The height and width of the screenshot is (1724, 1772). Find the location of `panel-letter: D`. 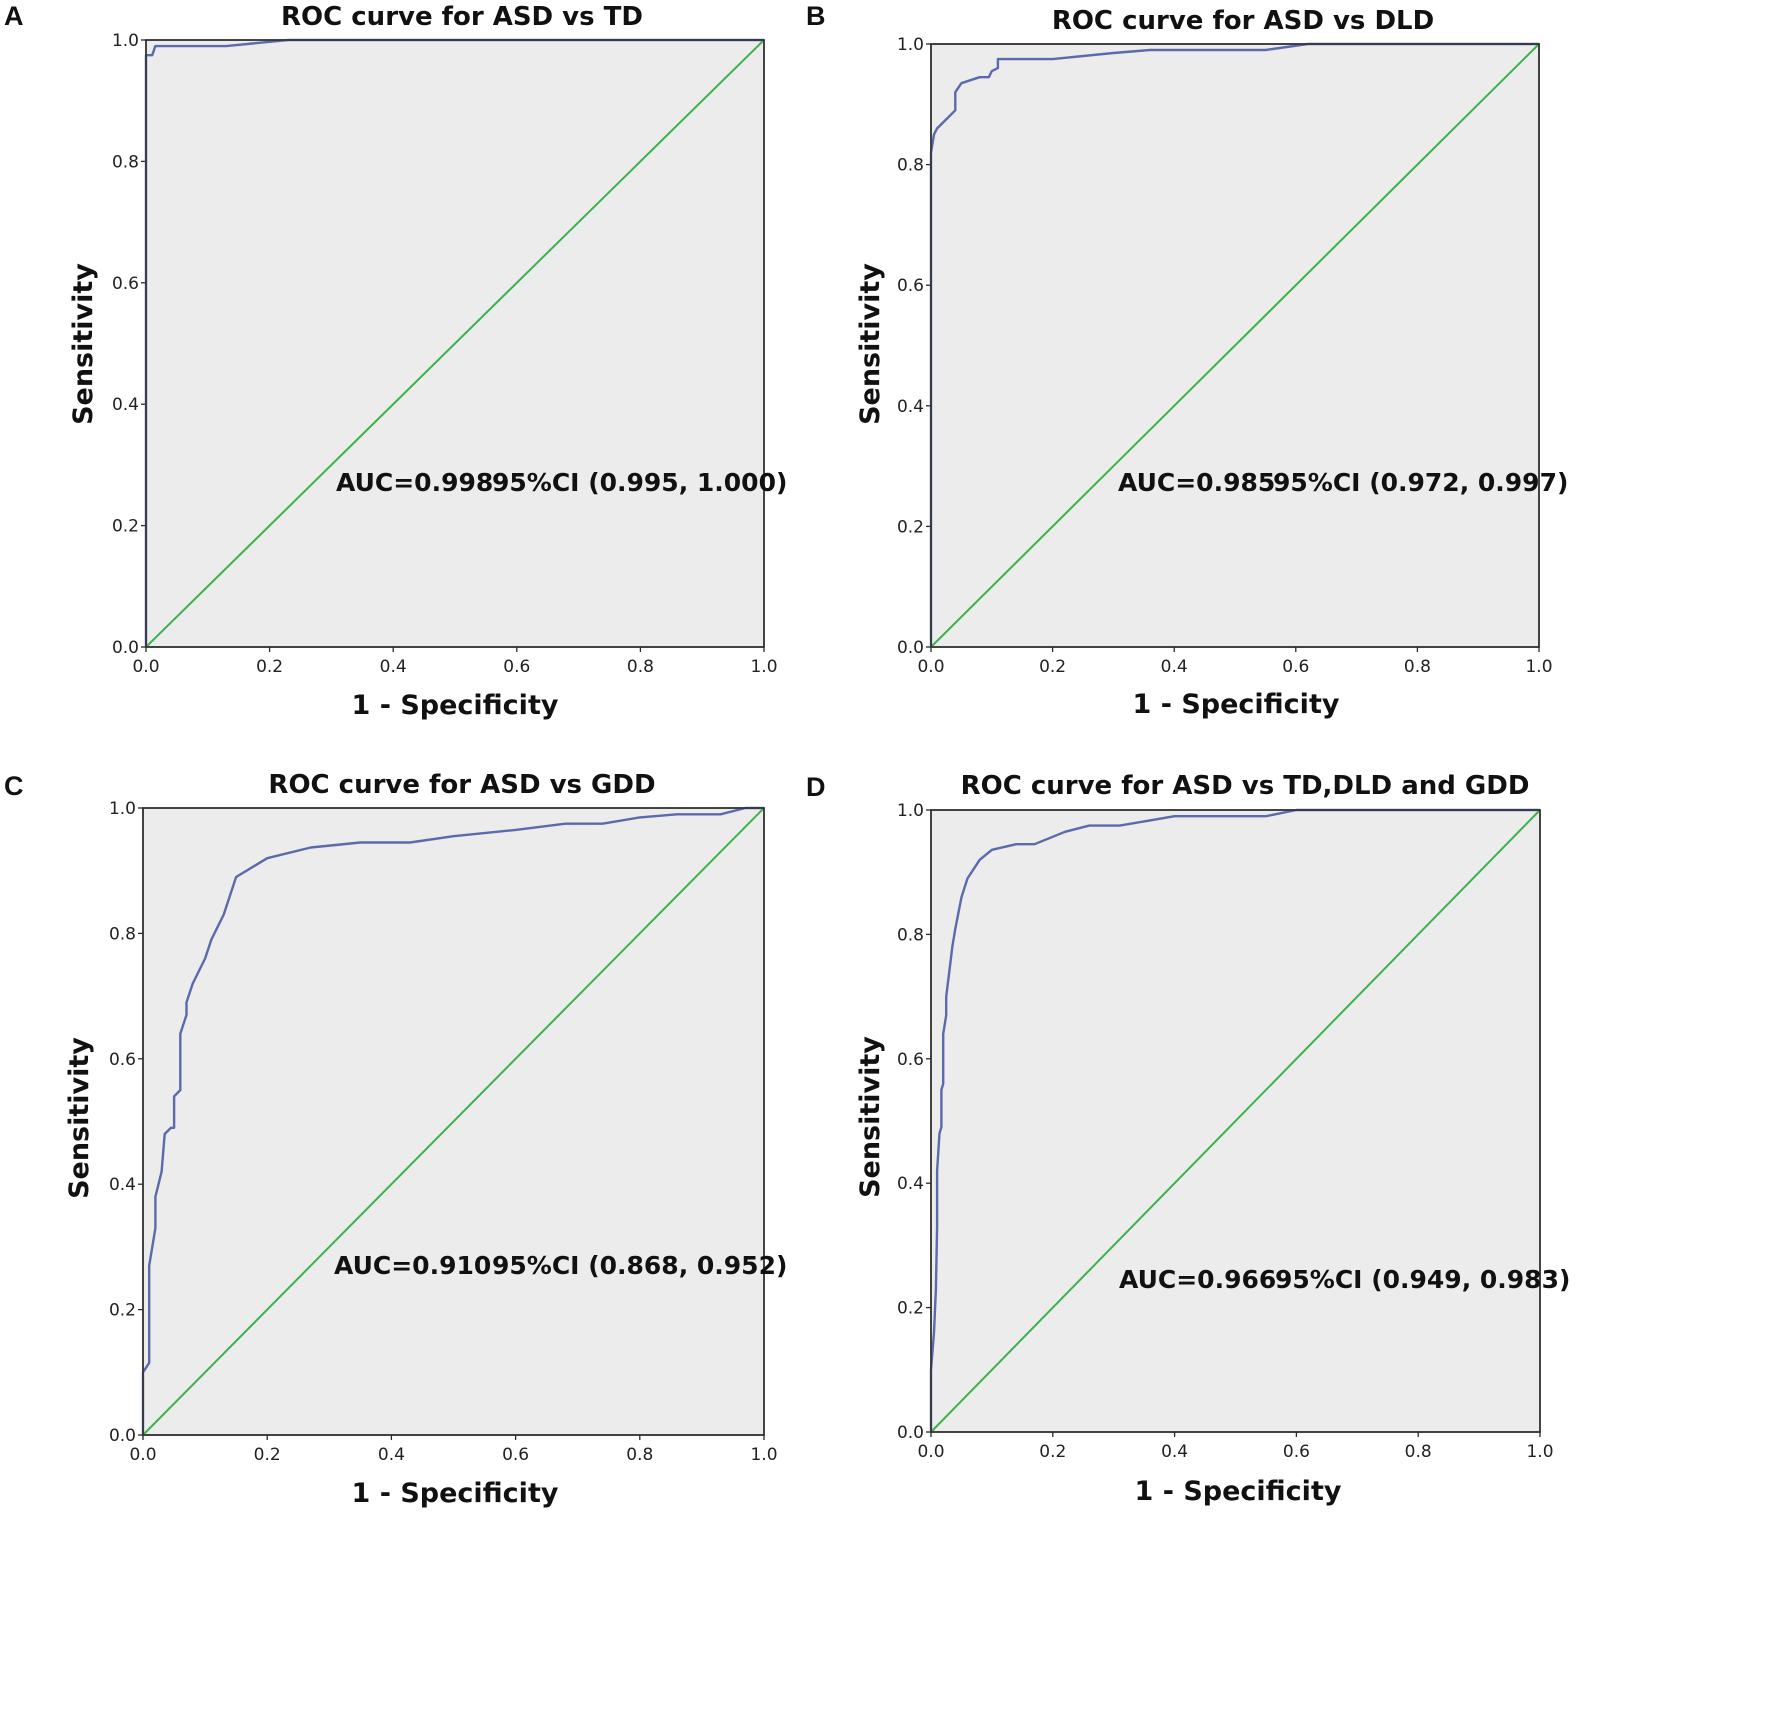

panel-letter: D is located at coordinates (816, 787).